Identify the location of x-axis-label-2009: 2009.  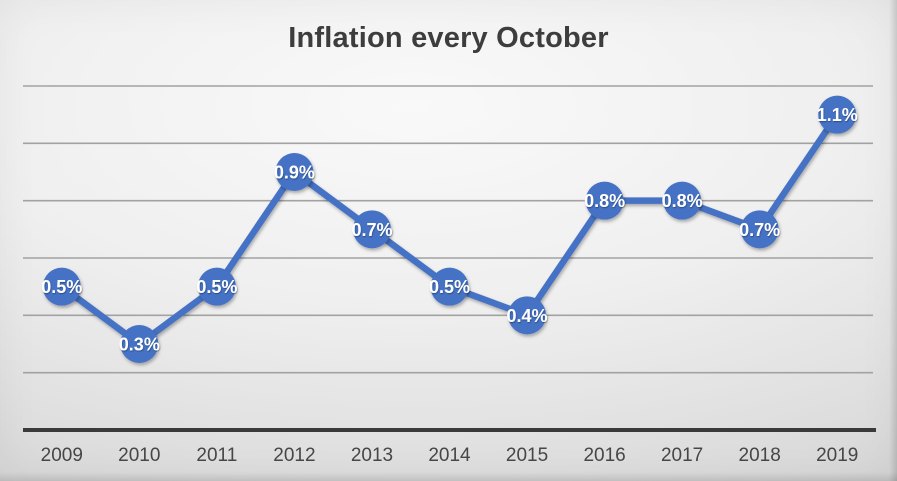
(62, 455).